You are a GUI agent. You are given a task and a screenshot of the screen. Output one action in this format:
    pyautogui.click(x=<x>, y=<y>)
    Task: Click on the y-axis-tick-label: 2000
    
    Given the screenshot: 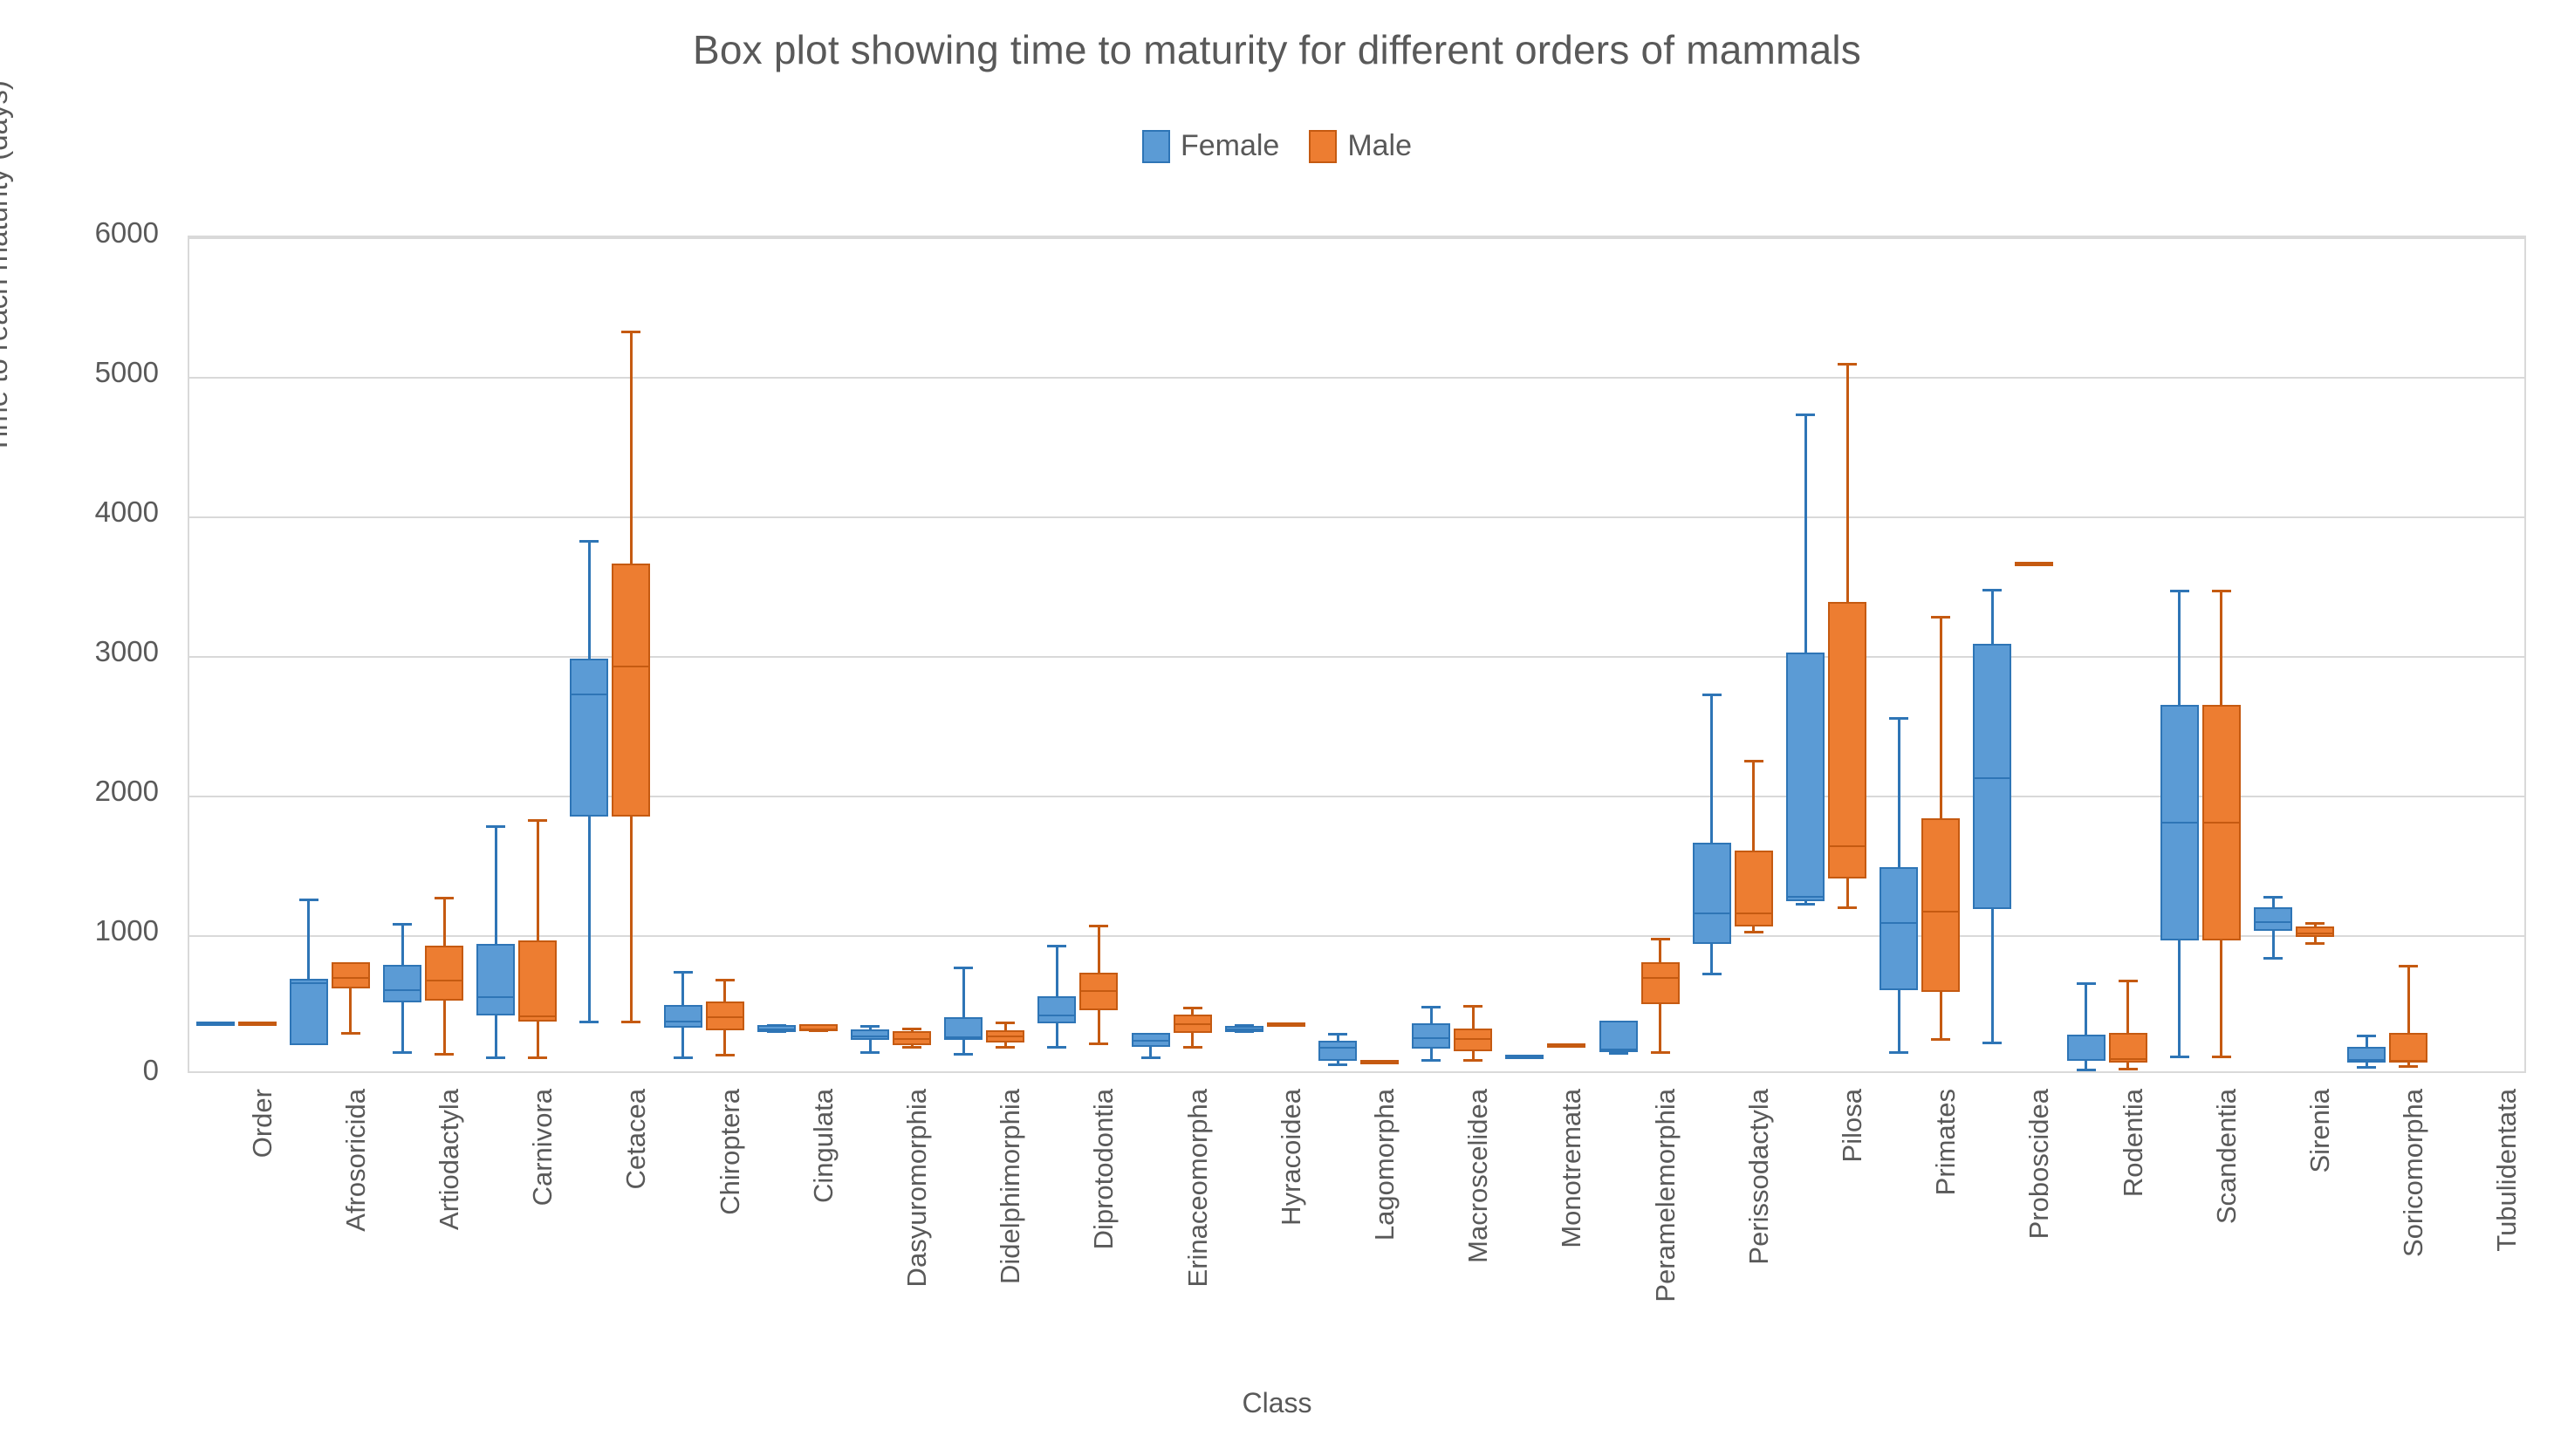 What is the action you would take?
    pyautogui.click(x=127, y=791)
    